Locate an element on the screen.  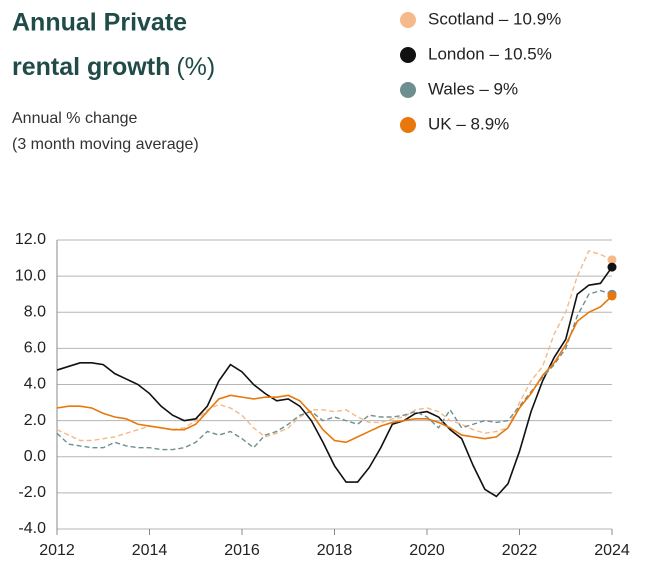
chart-title: Annual Private is located at coordinates (99, 23).